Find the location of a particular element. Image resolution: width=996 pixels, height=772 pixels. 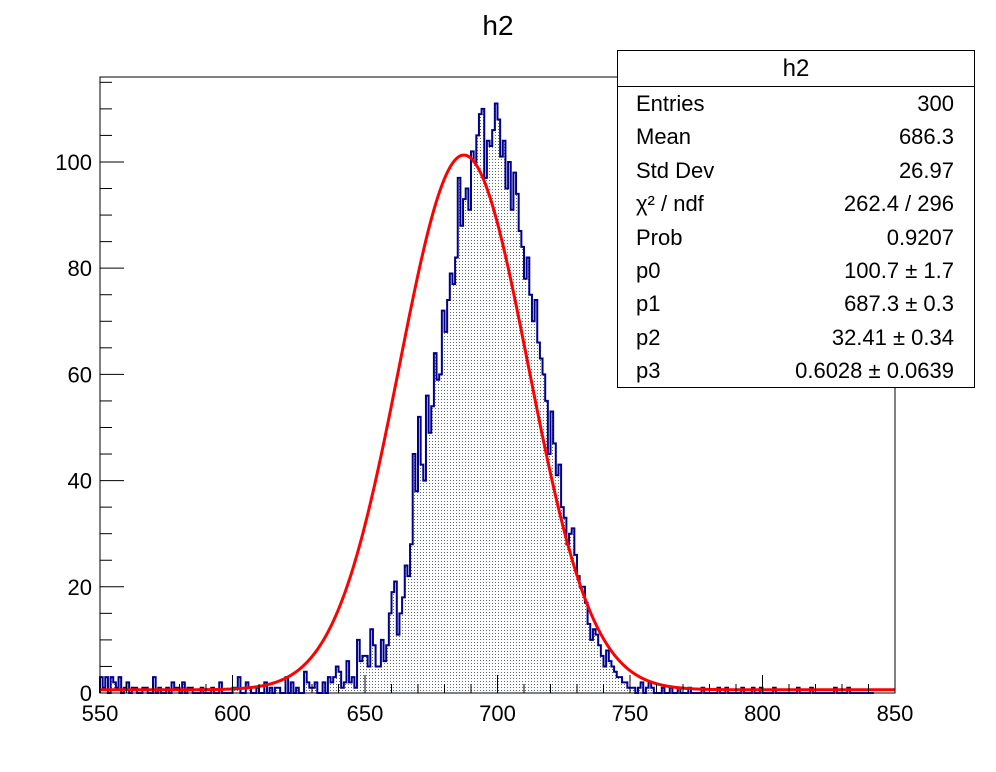

stats-row: p2 32.41 ± 0.34 is located at coordinates (796, 337).